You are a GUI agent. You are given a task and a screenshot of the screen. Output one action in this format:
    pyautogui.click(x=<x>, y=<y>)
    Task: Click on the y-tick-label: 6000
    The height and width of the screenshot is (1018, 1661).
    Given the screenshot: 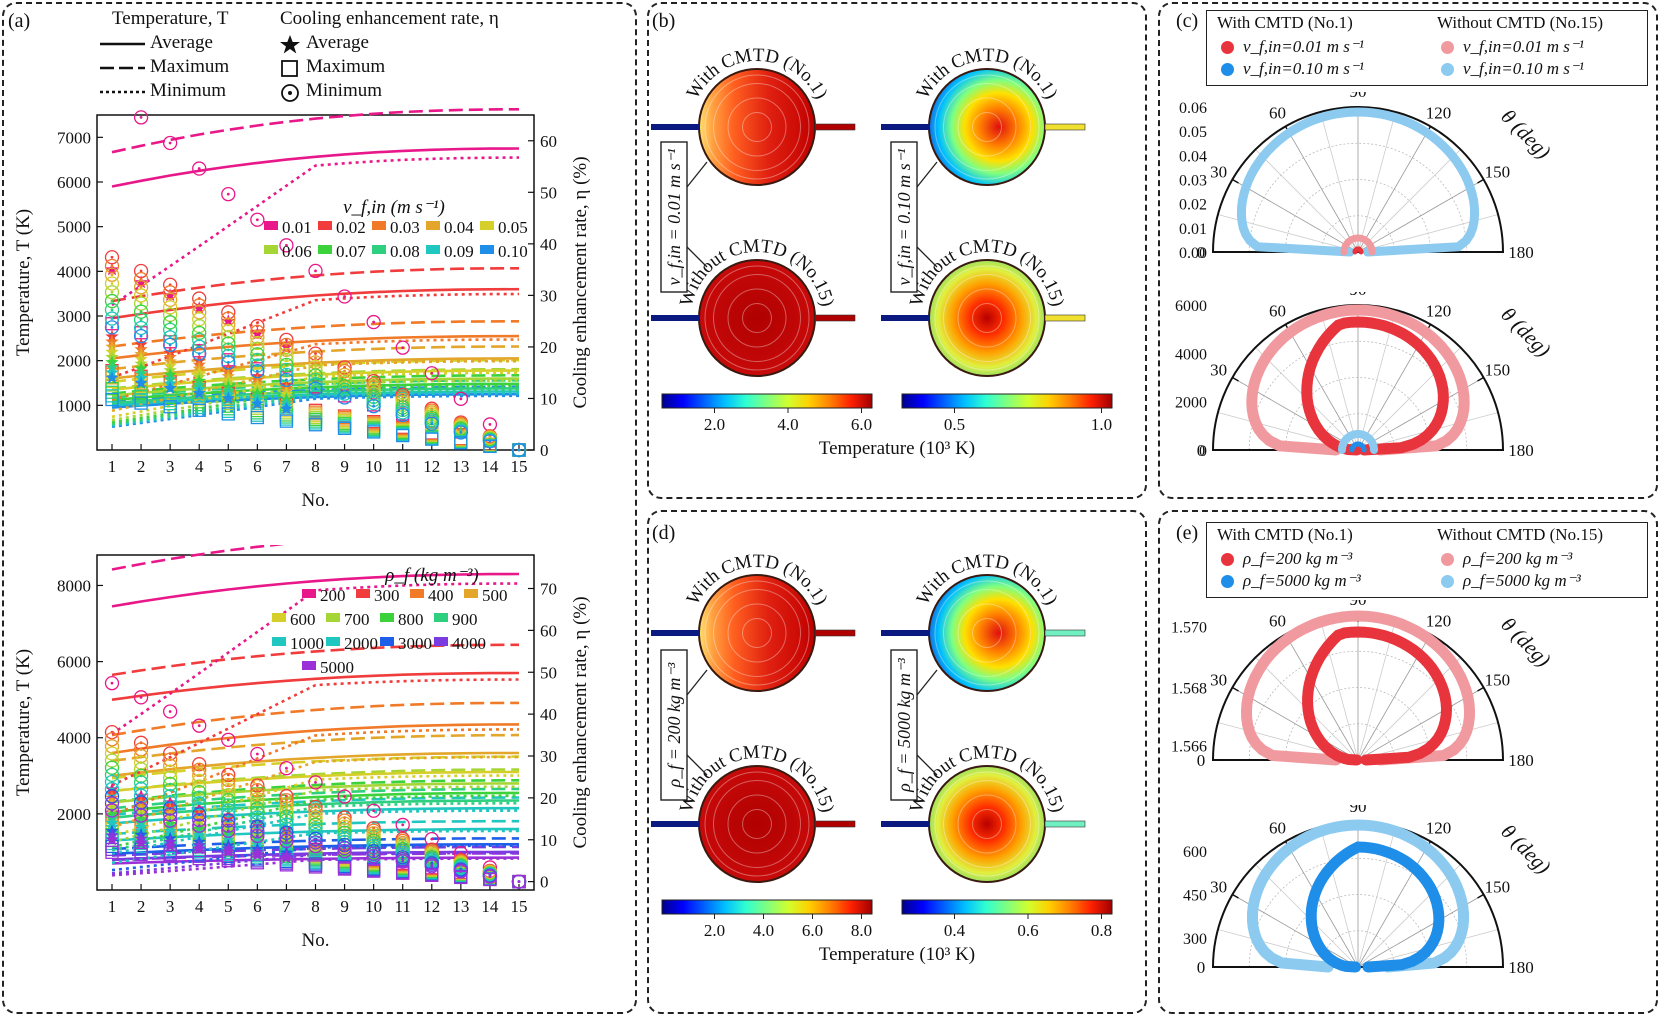 What is the action you would take?
    pyautogui.click(x=74, y=662)
    